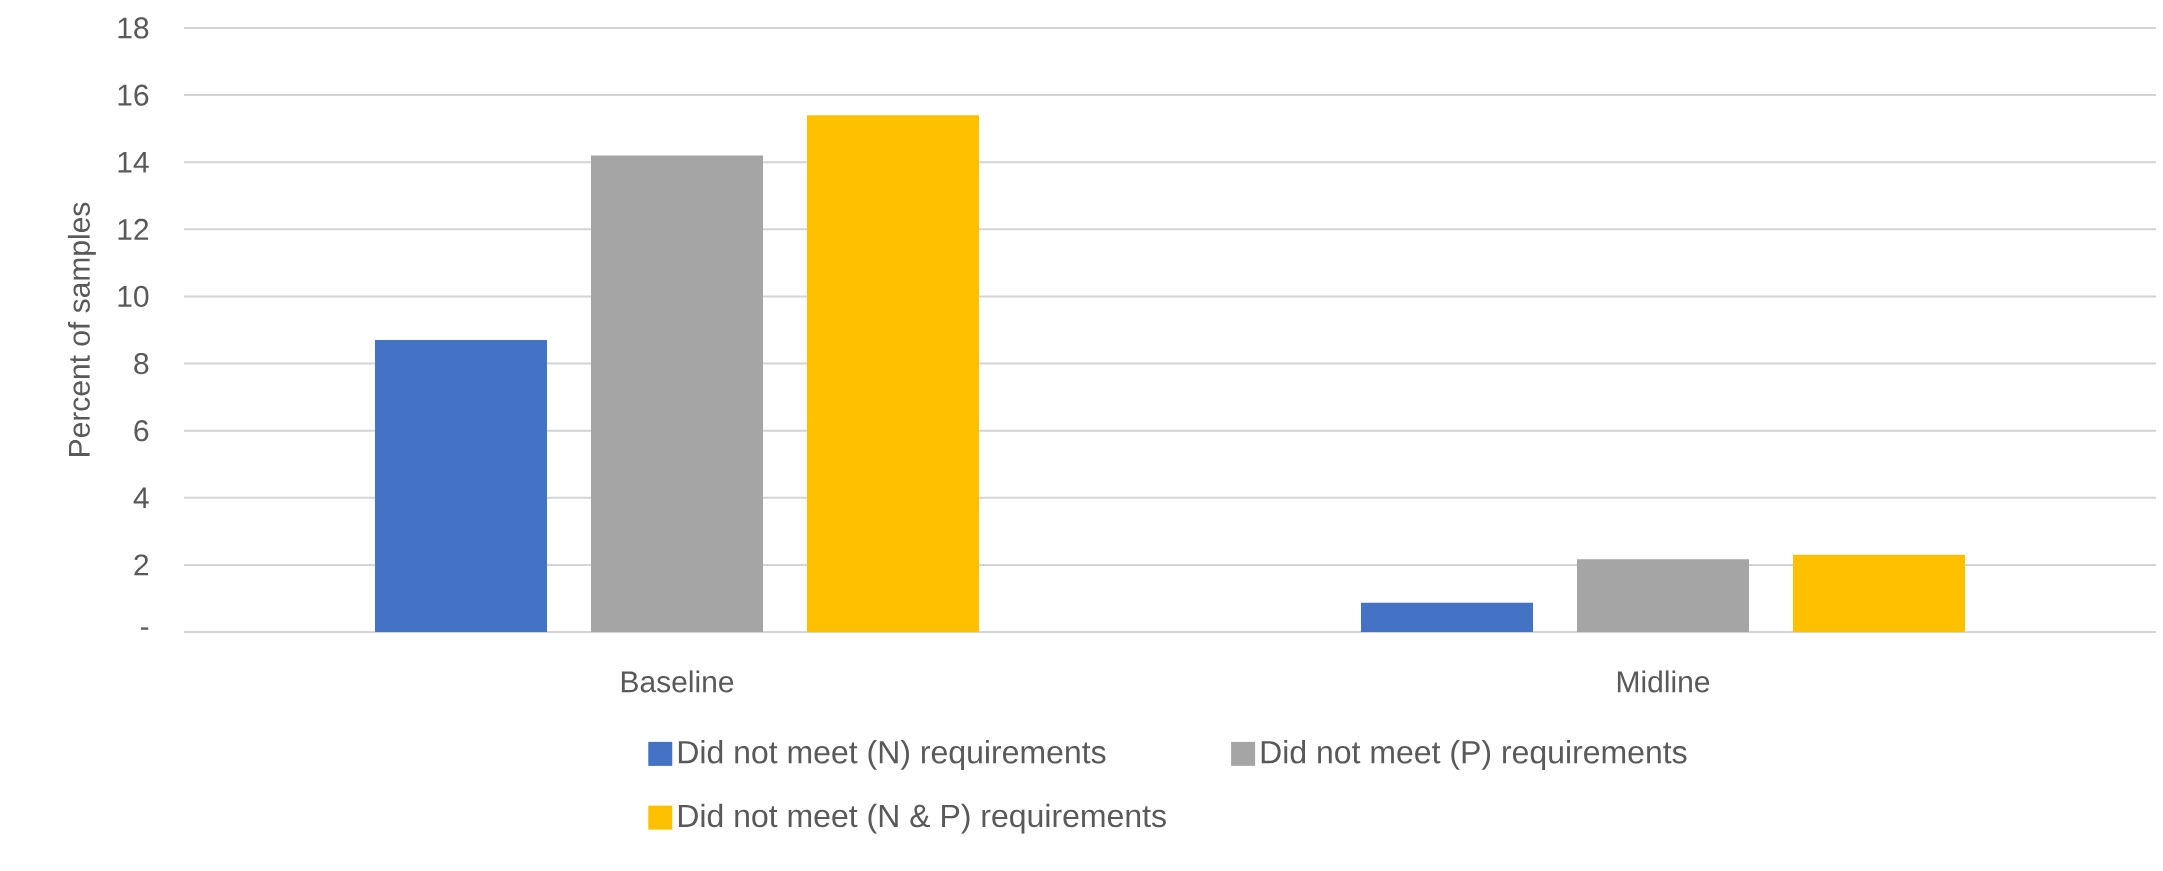  Describe the element at coordinates (133, 162) in the screenshot. I see `y-tick-label: 14` at that location.